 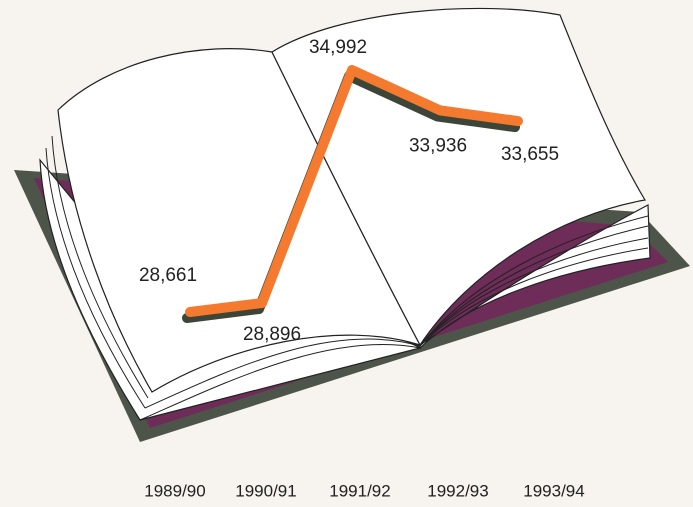 I want to click on value-label: 33,936, so click(x=438, y=145).